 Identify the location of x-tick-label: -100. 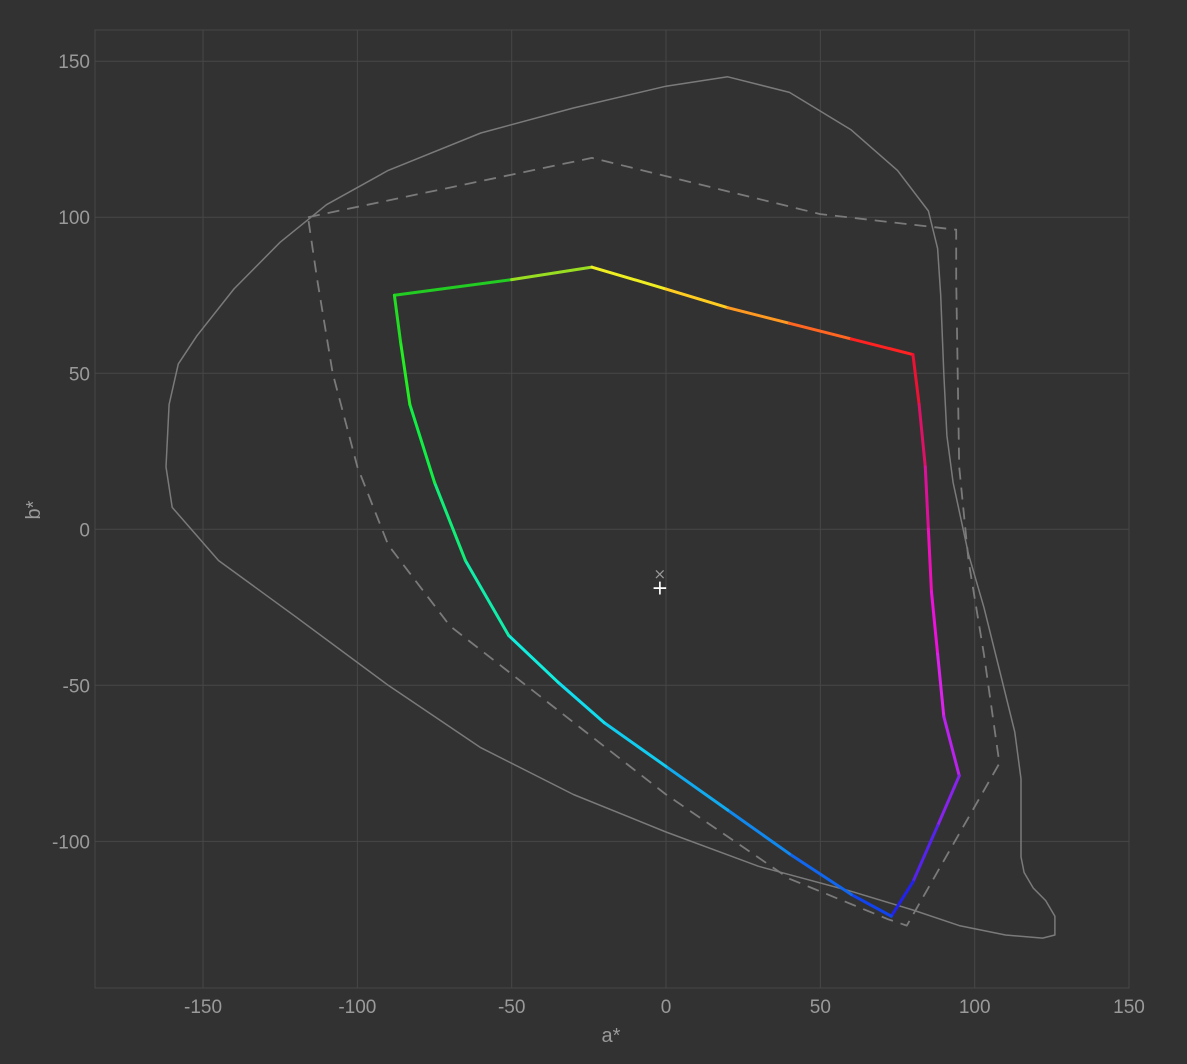
(357, 1007).